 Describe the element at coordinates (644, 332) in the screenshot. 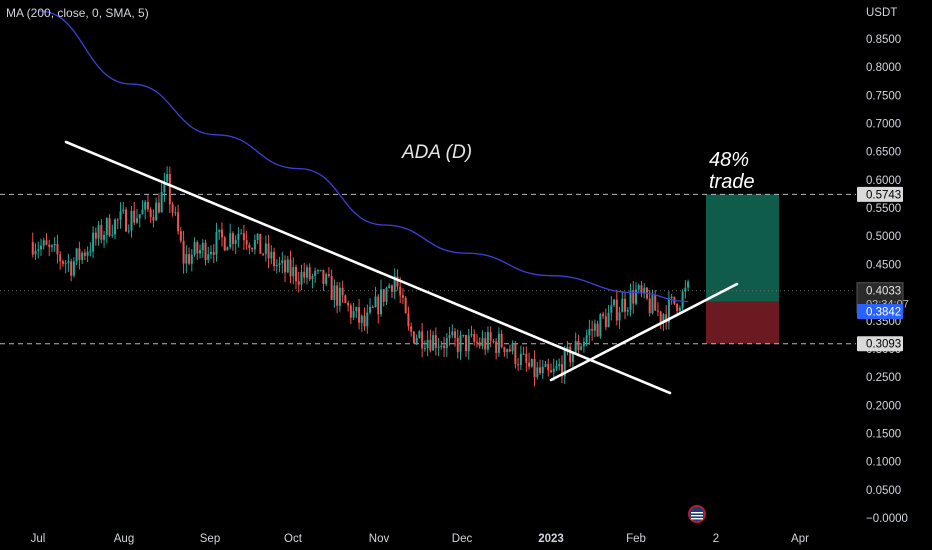

I see `uptrend-line` at that location.